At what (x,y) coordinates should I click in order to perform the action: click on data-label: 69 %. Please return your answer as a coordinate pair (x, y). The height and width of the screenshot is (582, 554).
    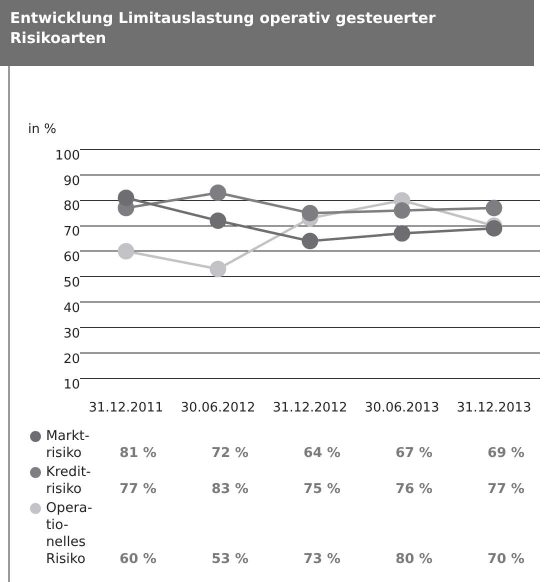
    Looking at the image, I should click on (506, 453).